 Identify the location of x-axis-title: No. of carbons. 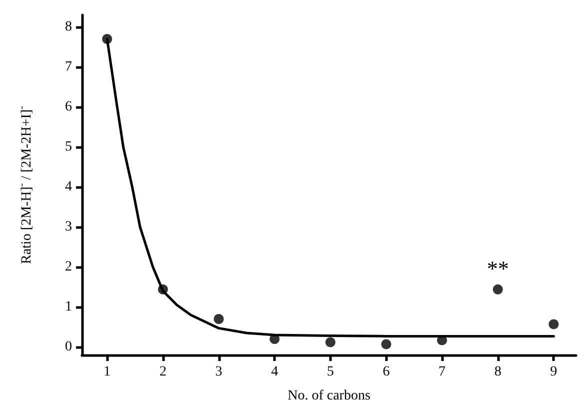
(329, 396).